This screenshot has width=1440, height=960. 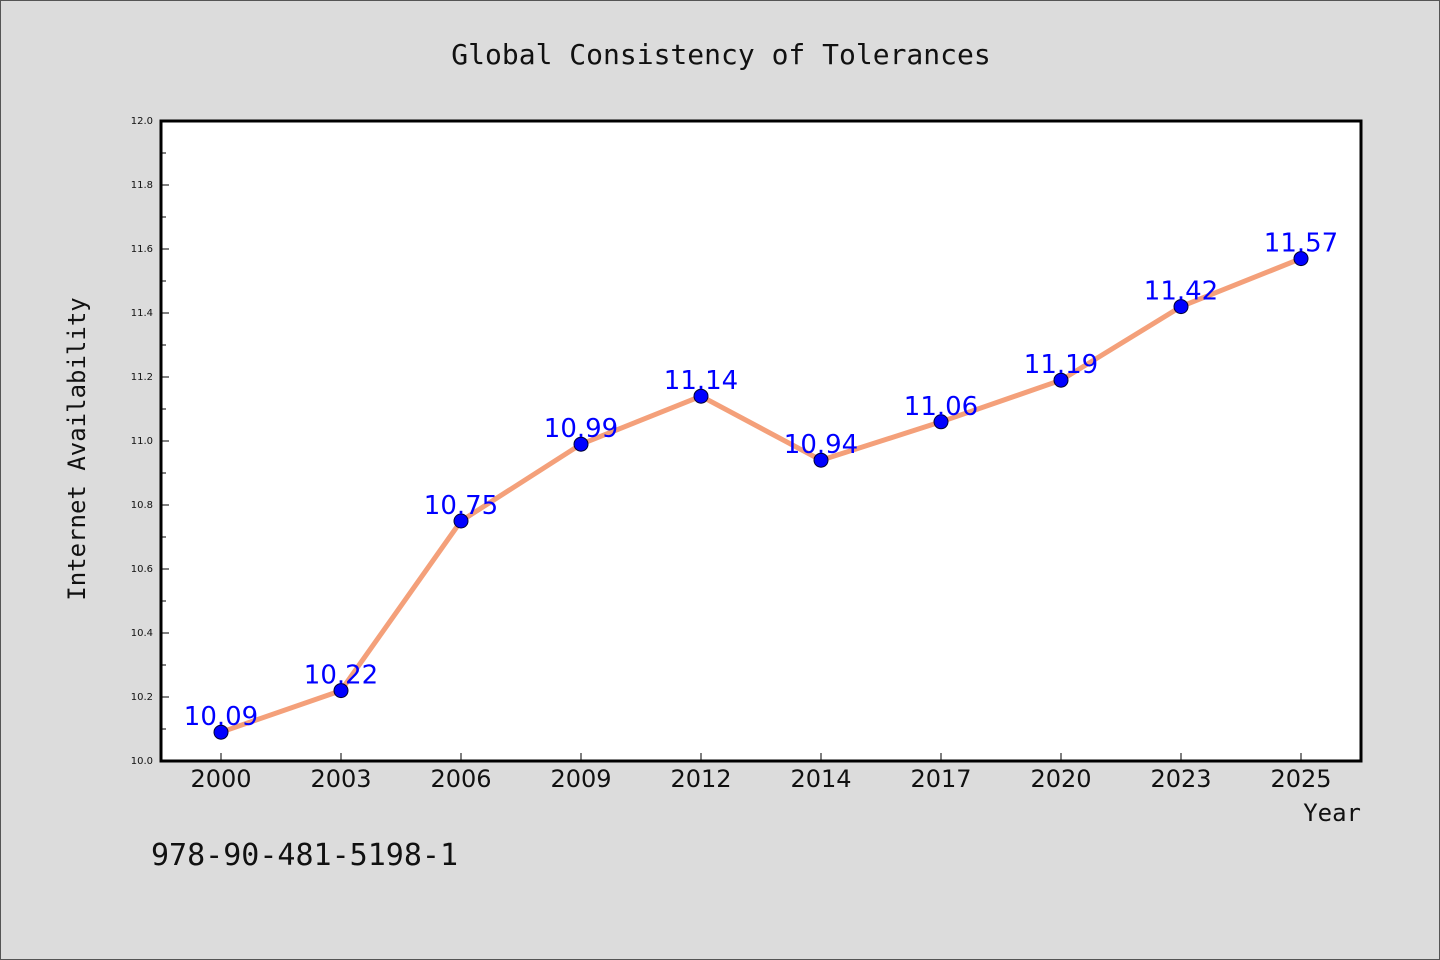 I want to click on x-tick-label: 2020, so click(x=1060, y=779).